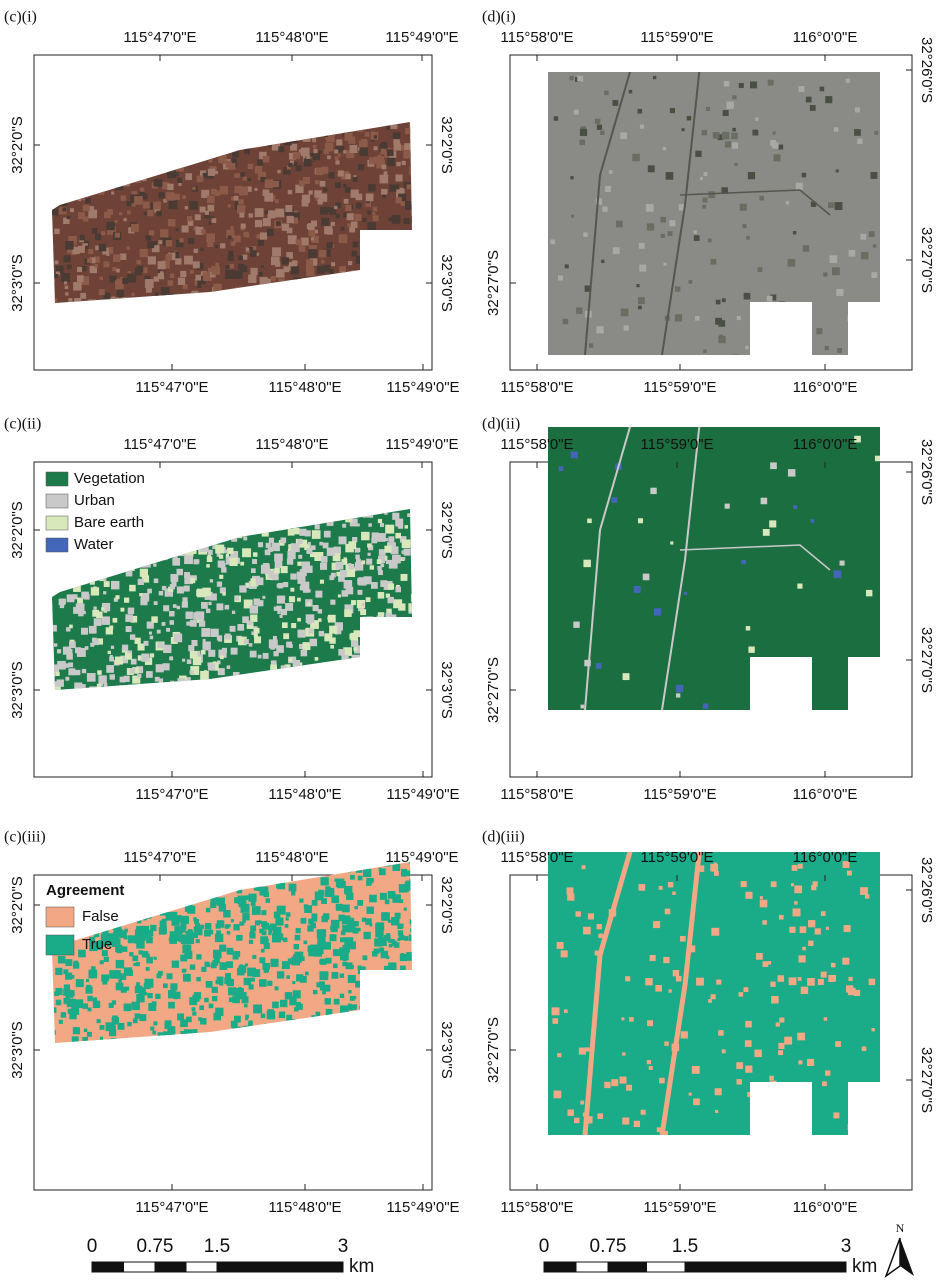 This screenshot has width=941, height=1285. Describe the element at coordinates (536, 1207) in the screenshot. I see `lon-tick-label: 115°58'0"E` at that location.